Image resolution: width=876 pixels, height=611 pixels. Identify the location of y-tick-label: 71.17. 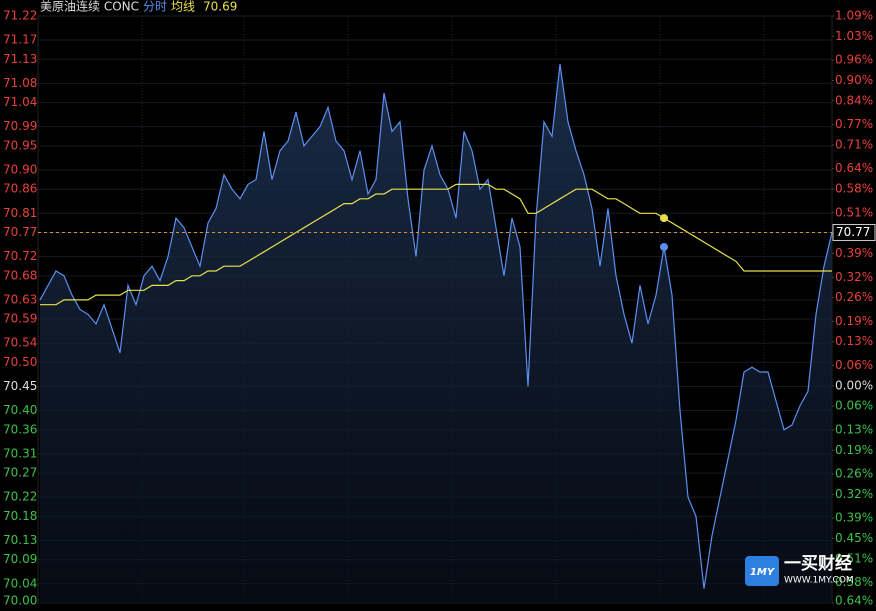
(20, 40).